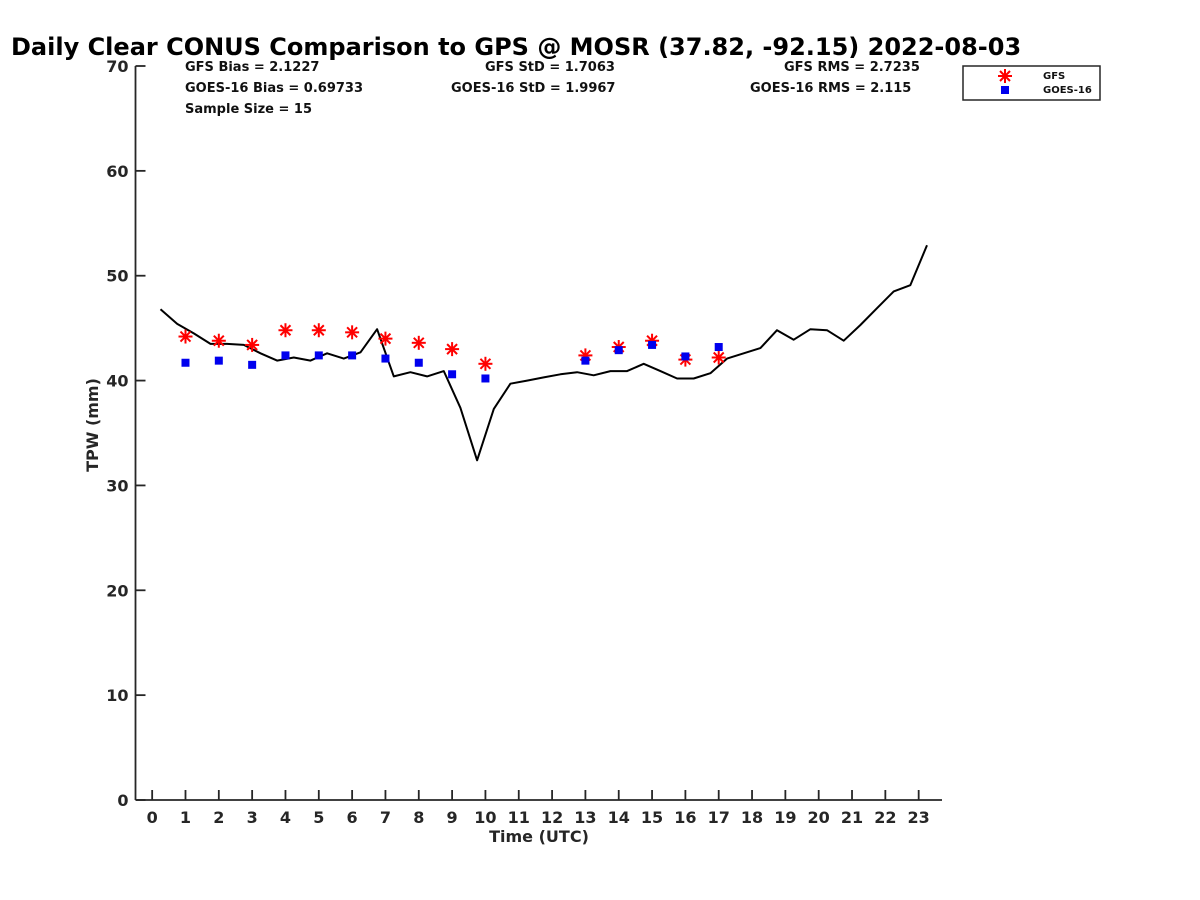 The width and height of the screenshot is (1200, 900). I want to click on x-tick-label: 15, so click(652, 817).